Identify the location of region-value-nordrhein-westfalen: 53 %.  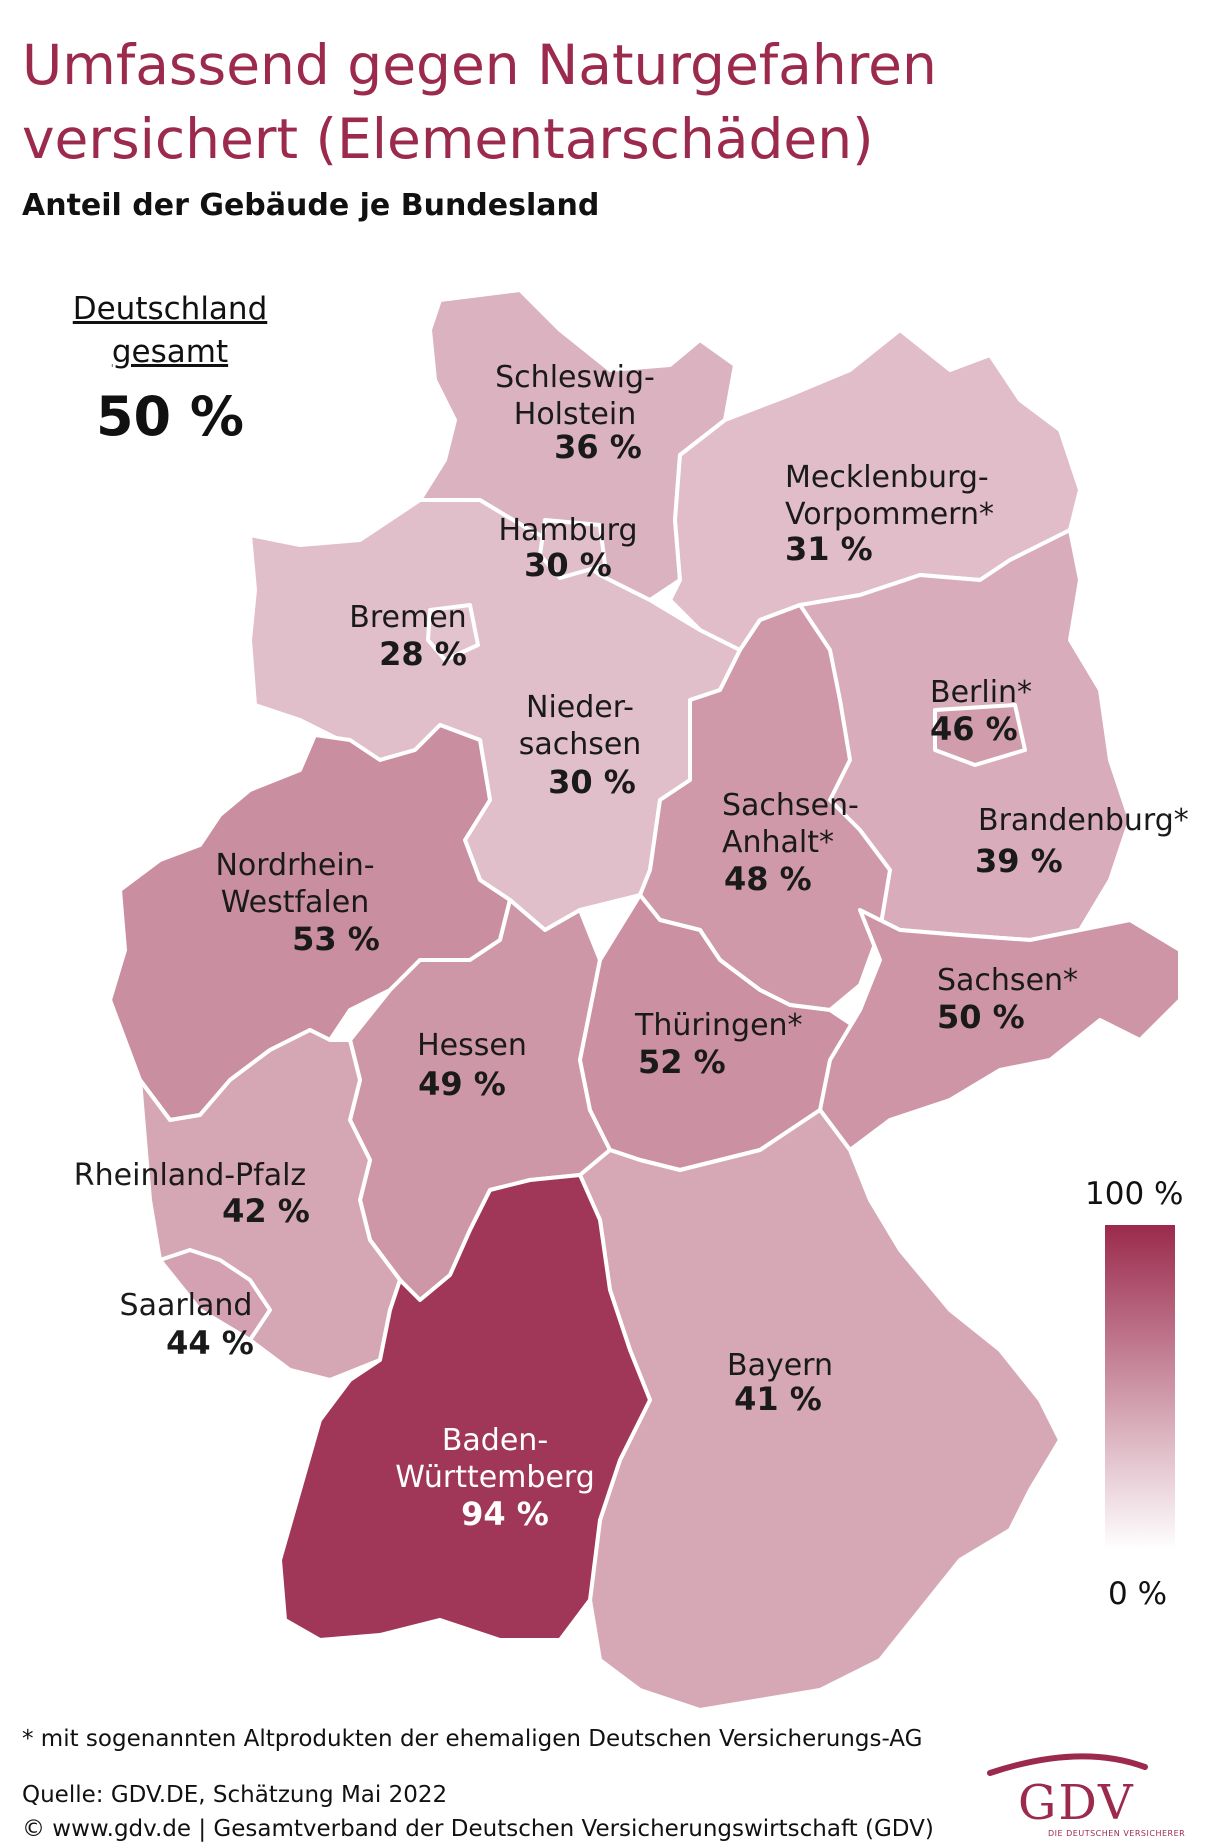
(336, 939).